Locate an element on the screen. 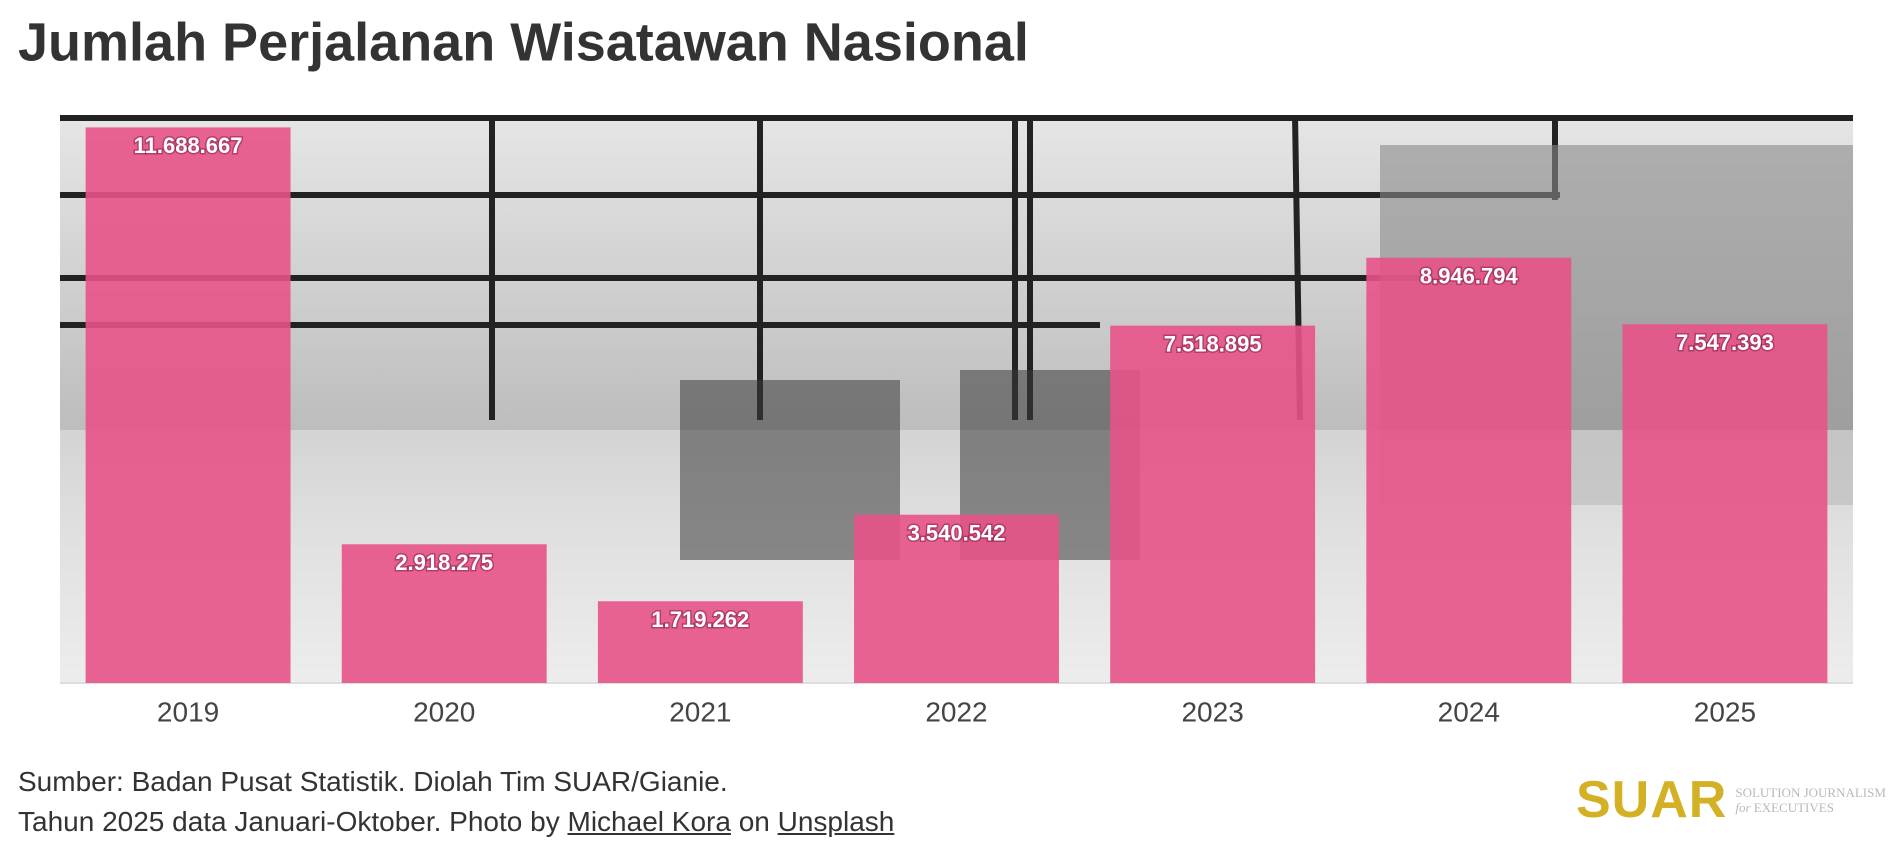 The height and width of the screenshot is (855, 1894). x-tick-label: 2019 is located at coordinates (188, 711).